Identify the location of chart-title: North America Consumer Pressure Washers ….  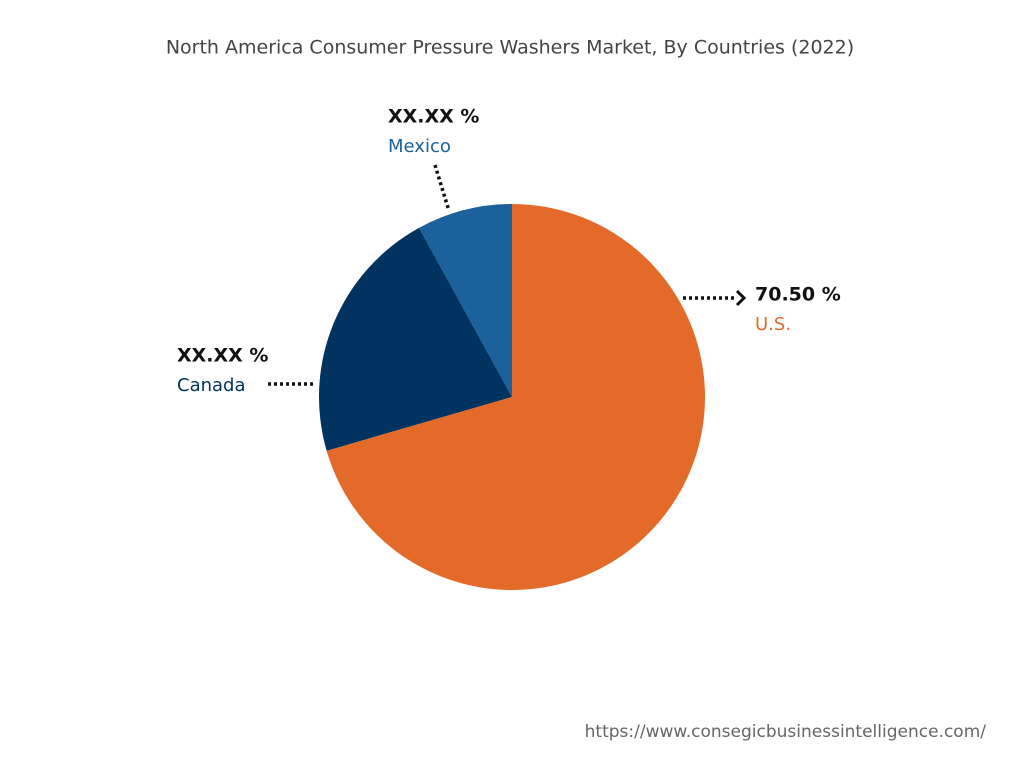
(510, 48).